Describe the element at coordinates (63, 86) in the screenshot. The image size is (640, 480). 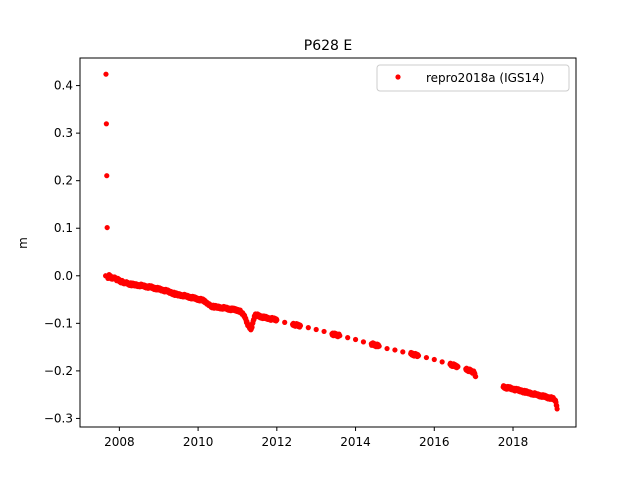
I see `y-tick-label: 0.4` at that location.